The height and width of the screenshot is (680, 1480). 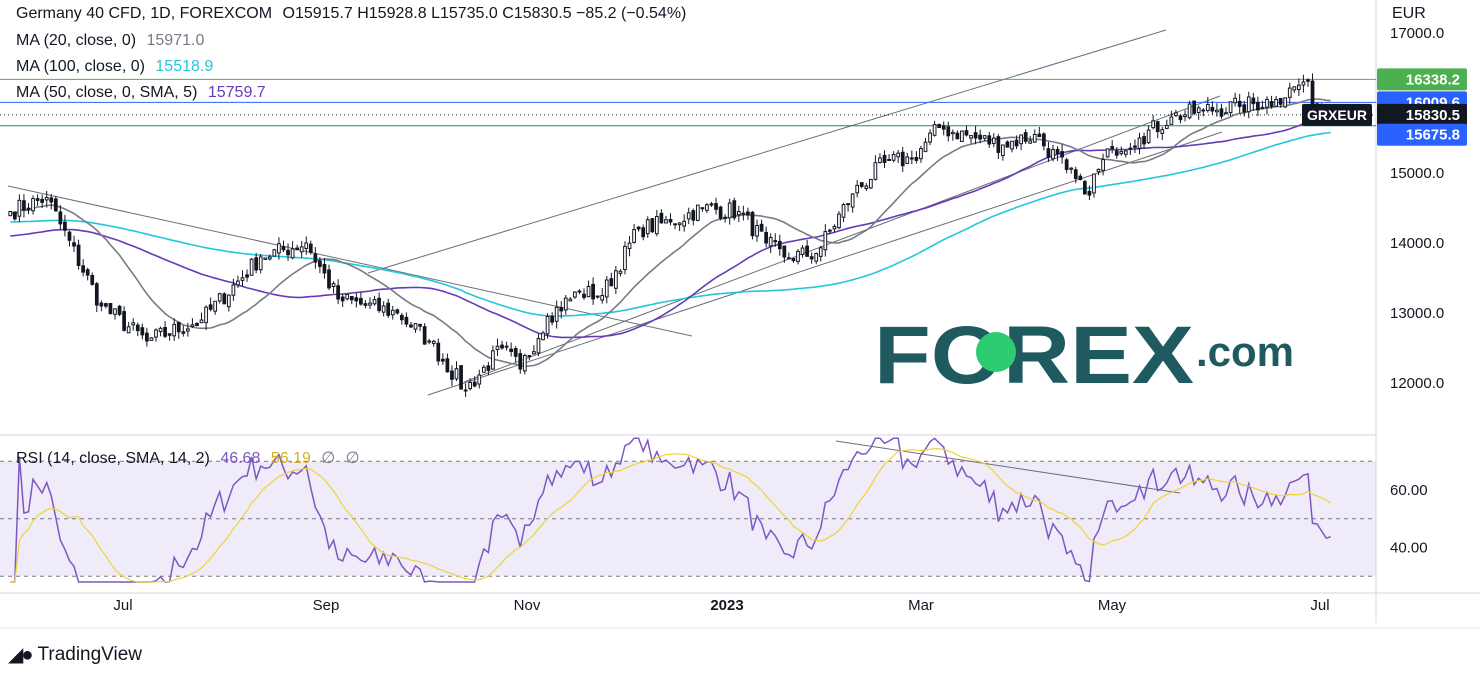 What do you see at coordinates (1112, 605) in the screenshot?
I see `time-tick-label: May` at bounding box center [1112, 605].